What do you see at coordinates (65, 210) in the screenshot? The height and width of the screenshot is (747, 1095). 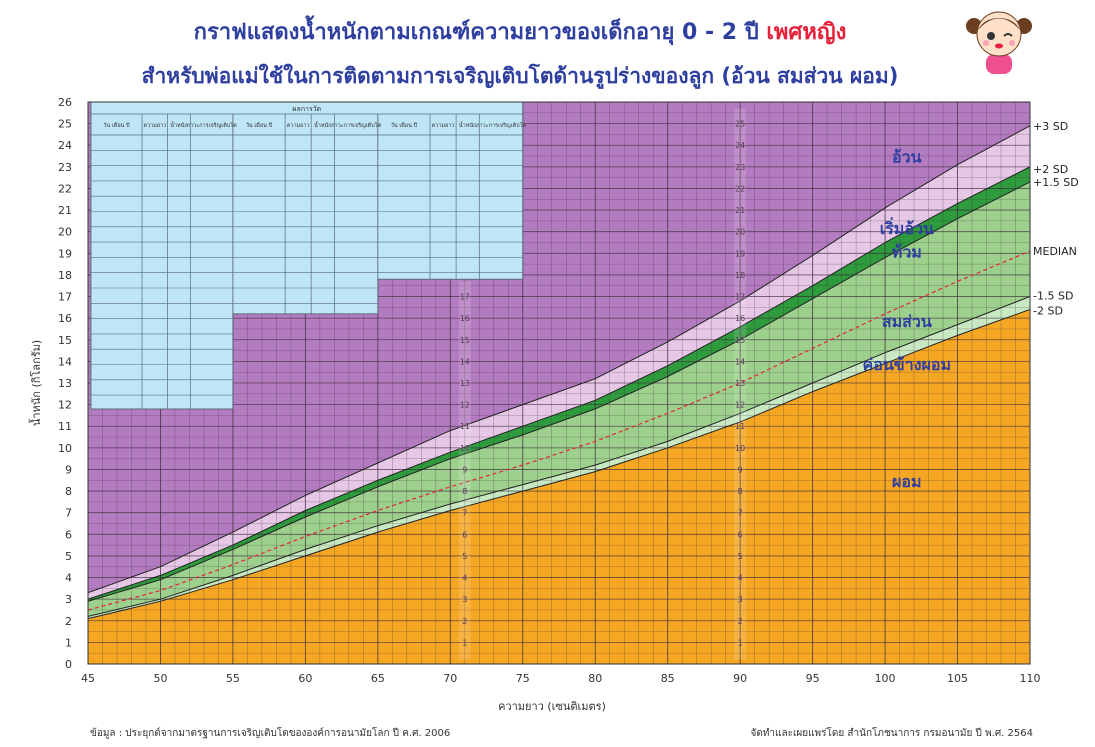 I see `y-tick-label: 21` at bounding box center [65, 210].